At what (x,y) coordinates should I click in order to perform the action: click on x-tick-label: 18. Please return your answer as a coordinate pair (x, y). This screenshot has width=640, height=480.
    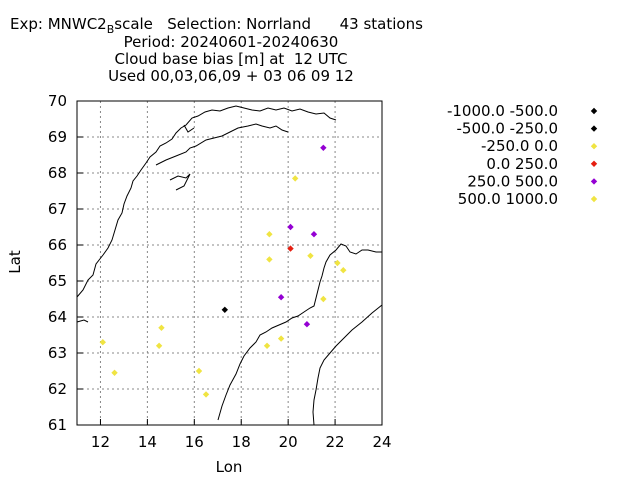
    Looking at the image, I should click on (241, 442).